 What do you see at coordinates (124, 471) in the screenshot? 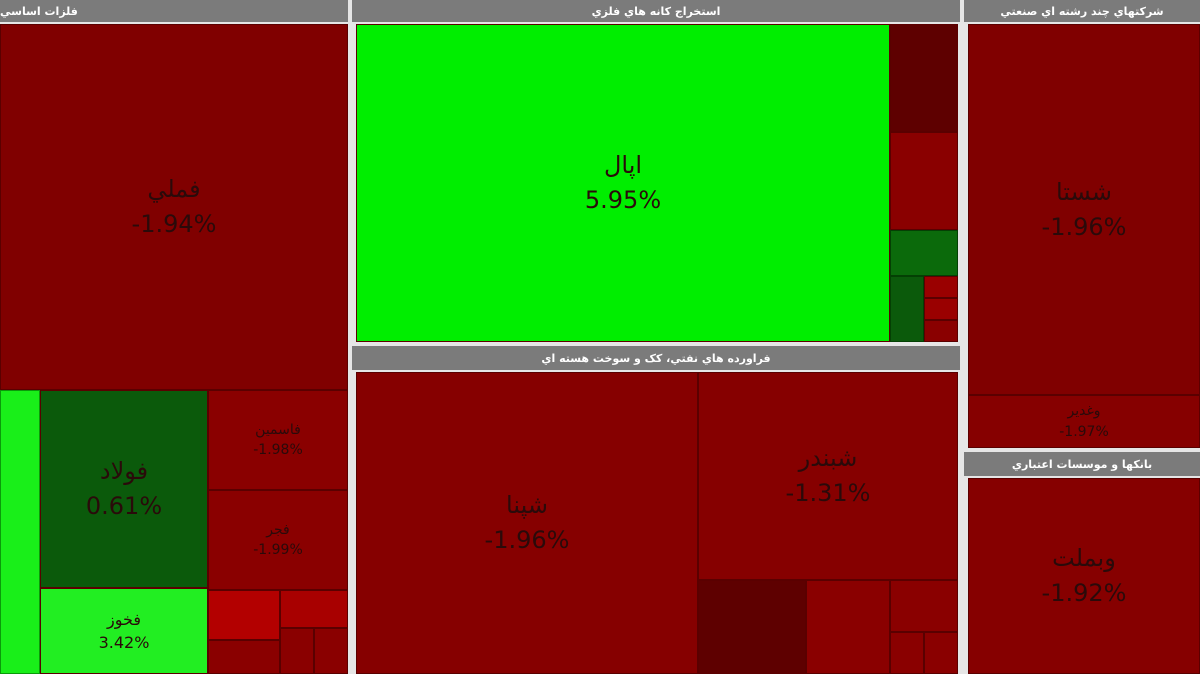
I see `stock-name: فولاد` at bounding box center [124, 471].